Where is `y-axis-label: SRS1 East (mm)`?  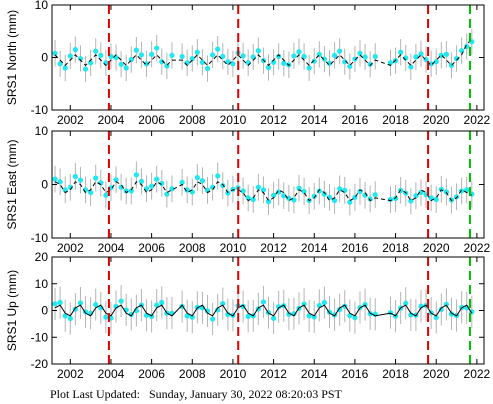 y-axis-label: SRS1 East (mm) is located at coordinates (12, 184).